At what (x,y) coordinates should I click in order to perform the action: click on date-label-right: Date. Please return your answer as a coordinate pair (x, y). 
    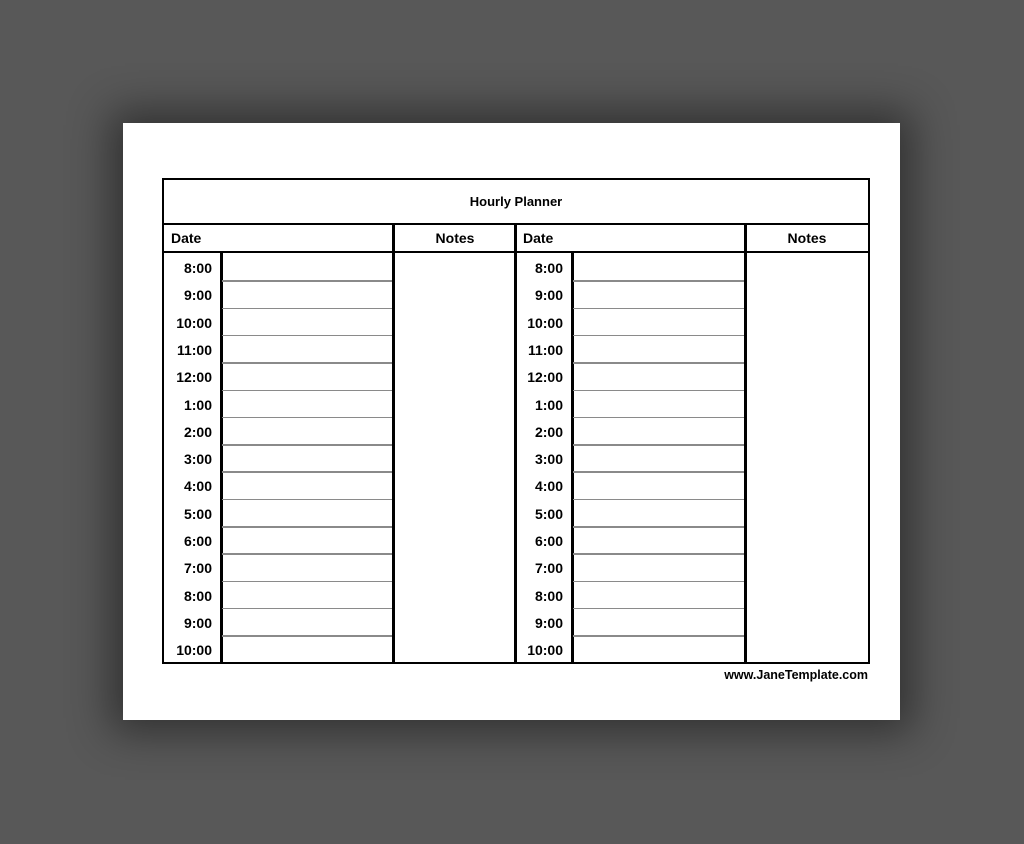
    Looking at the image, I should click on (538, 238).